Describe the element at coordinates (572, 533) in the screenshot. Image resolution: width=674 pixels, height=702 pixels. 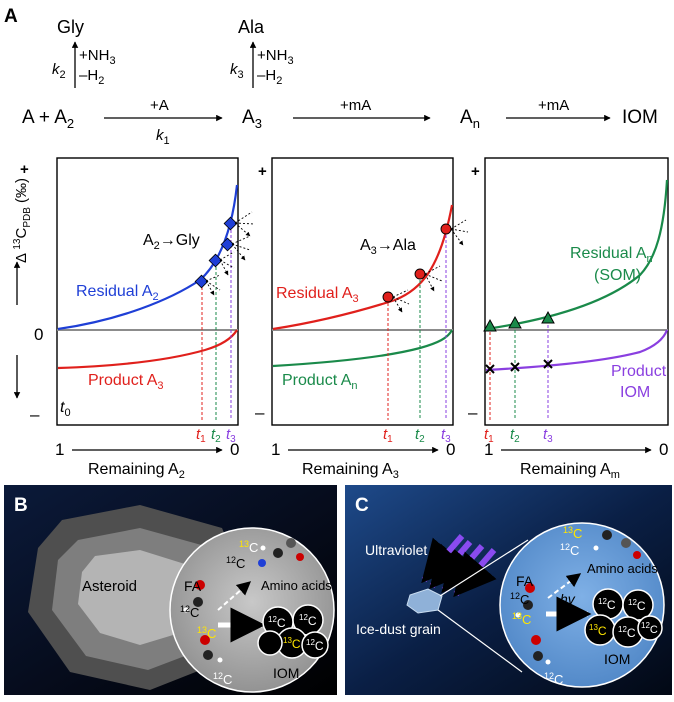
I see `c13-label-c: 13C` at that location.